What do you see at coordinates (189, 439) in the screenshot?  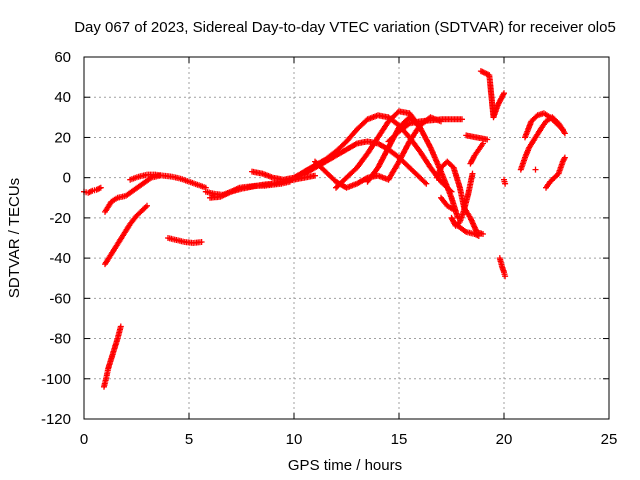 I see `x-tick-label: 5` at bounding box center [189, 439].